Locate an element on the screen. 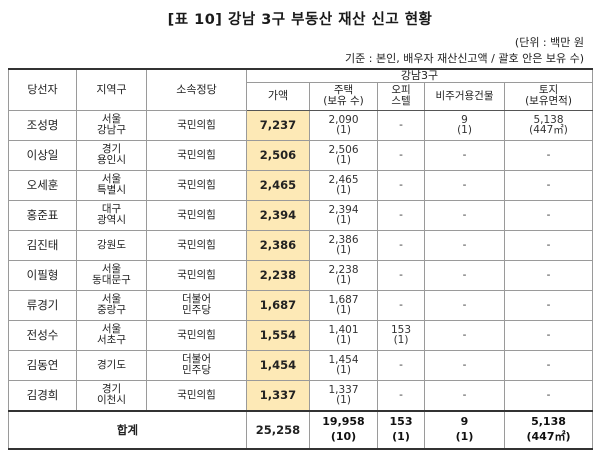 The width and height of the screenshot is (600, 450). table-row: 이필형 서울 동대문구 국민의힘 2,238 2,238 (1) - - - is located at coordinates (300, 275).